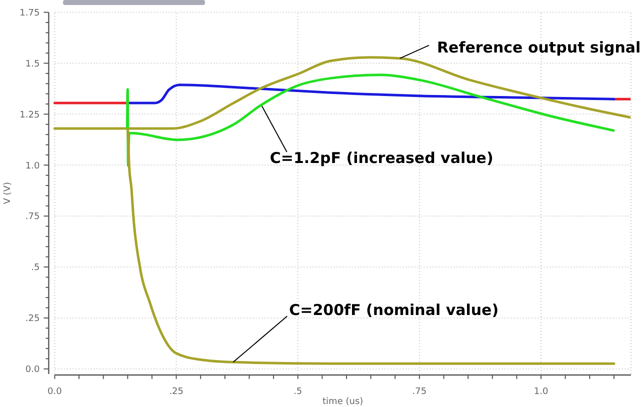 This screenshot has height=407, width=644. I want to click on y-tick-label: .75, so click(32, 217).